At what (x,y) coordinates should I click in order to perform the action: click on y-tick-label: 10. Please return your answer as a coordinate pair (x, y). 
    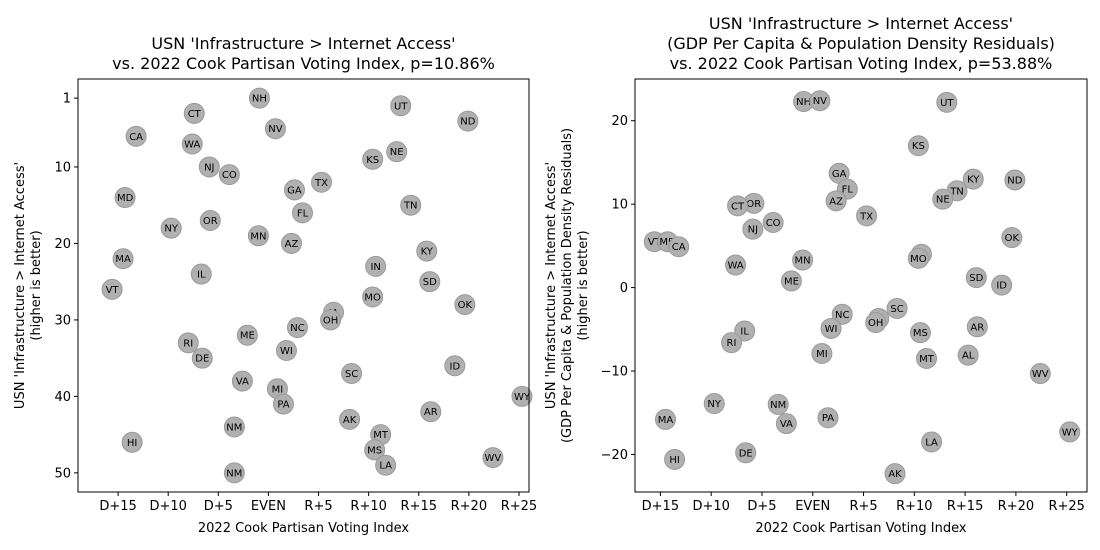
    Looking at the image, I should click on (619, 205).